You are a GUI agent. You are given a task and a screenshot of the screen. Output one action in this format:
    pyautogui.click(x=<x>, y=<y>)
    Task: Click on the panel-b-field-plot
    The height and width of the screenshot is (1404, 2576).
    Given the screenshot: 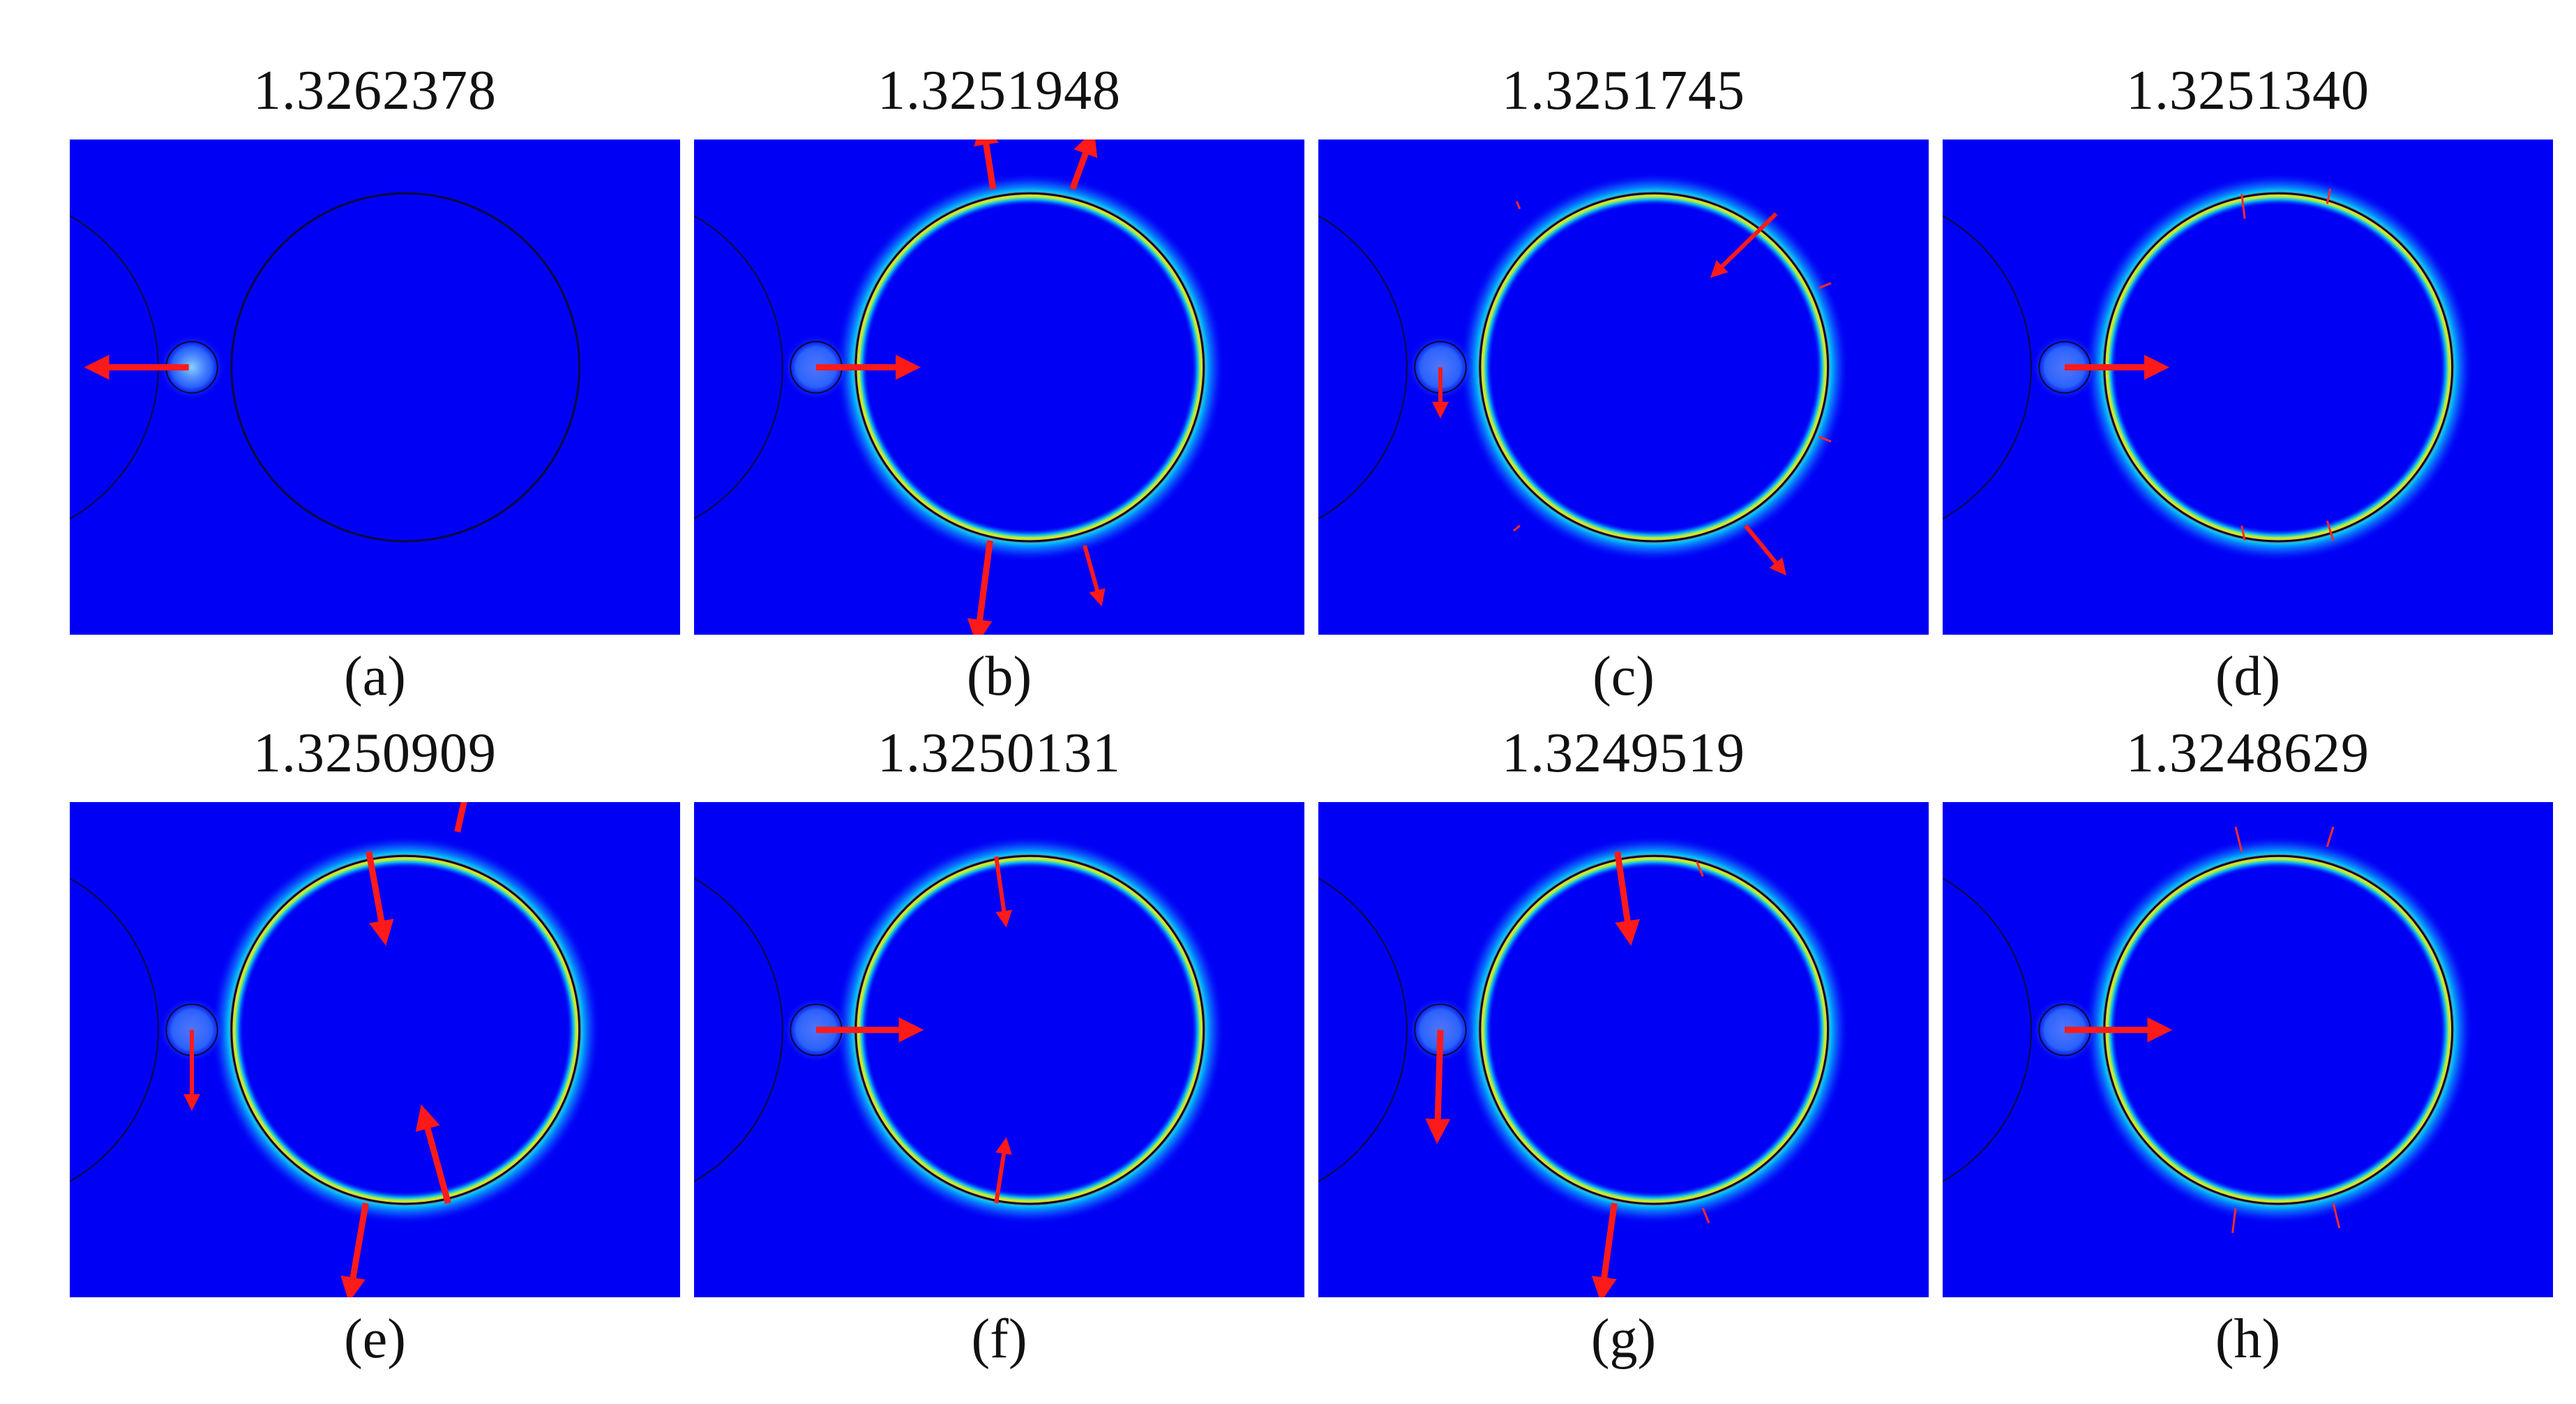 What is the action you would take?
    pyautogui.click(x=999, y=387)
    